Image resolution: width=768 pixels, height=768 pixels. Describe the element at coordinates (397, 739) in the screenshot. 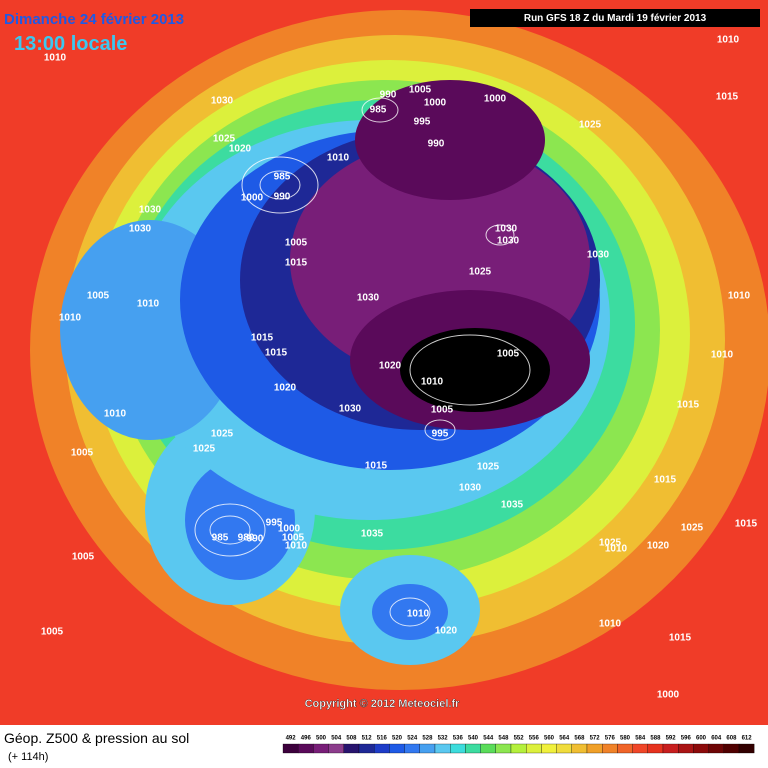

I see `scale-label: 520` at that location.